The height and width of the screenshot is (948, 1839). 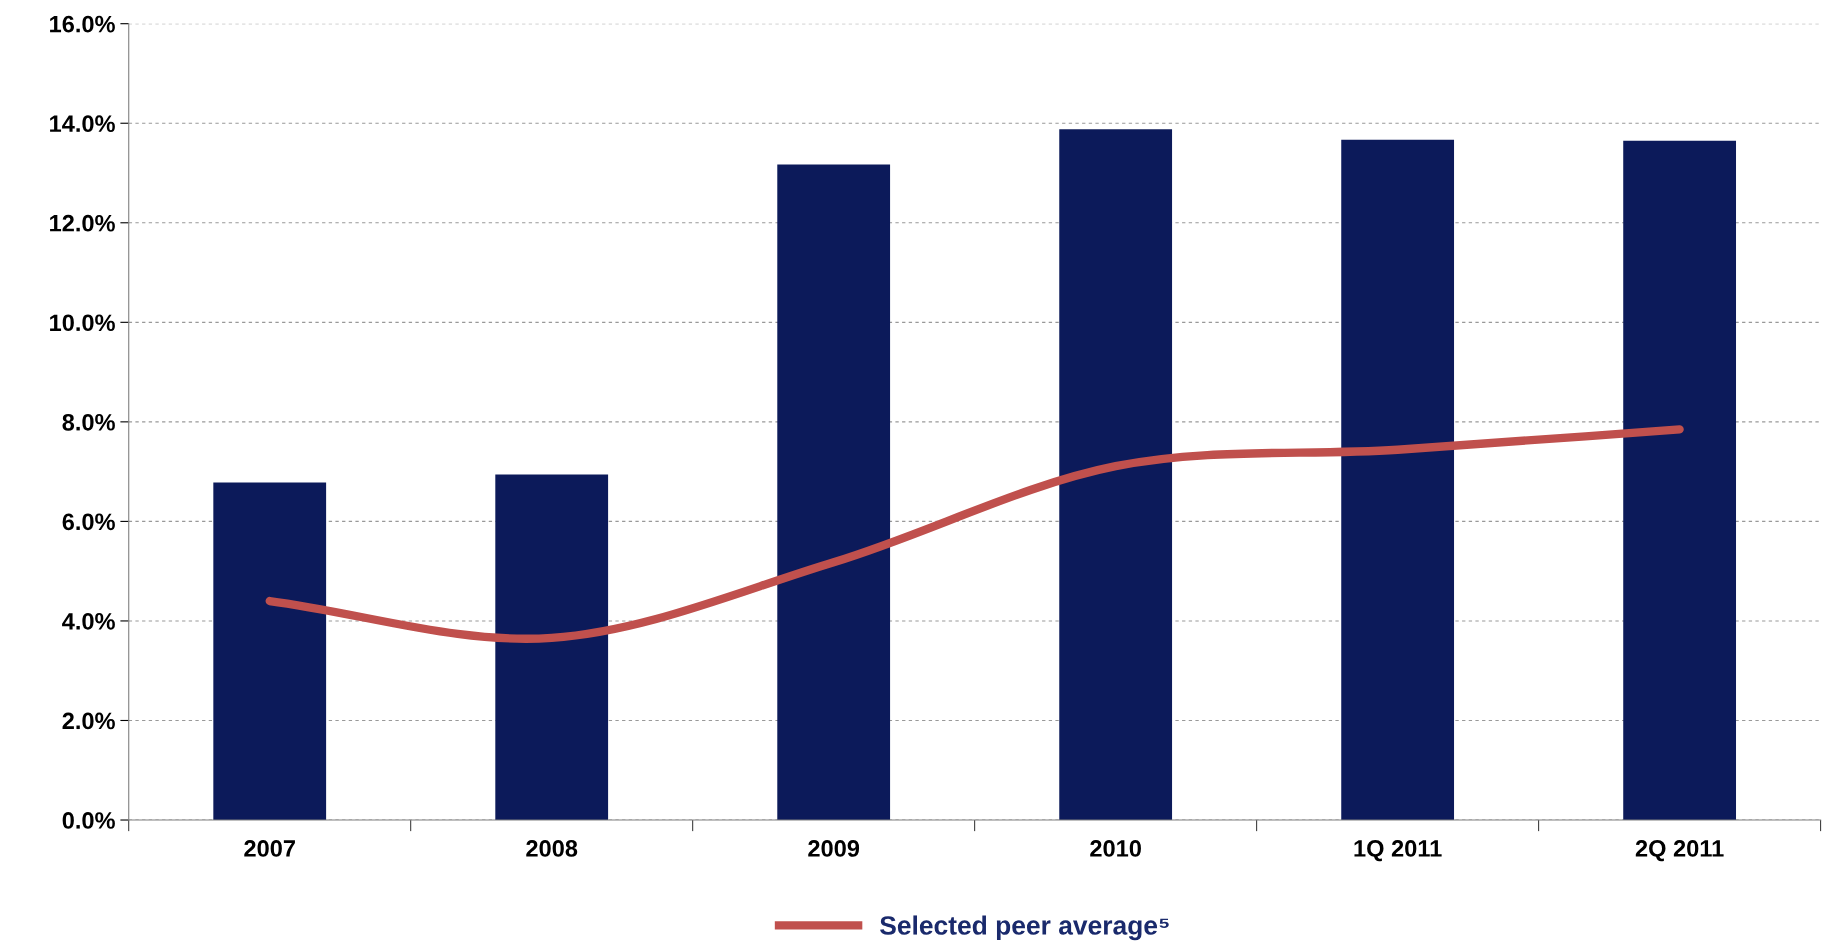 I want to click on x-tick-label: 2008, so click(x=552, y=848).